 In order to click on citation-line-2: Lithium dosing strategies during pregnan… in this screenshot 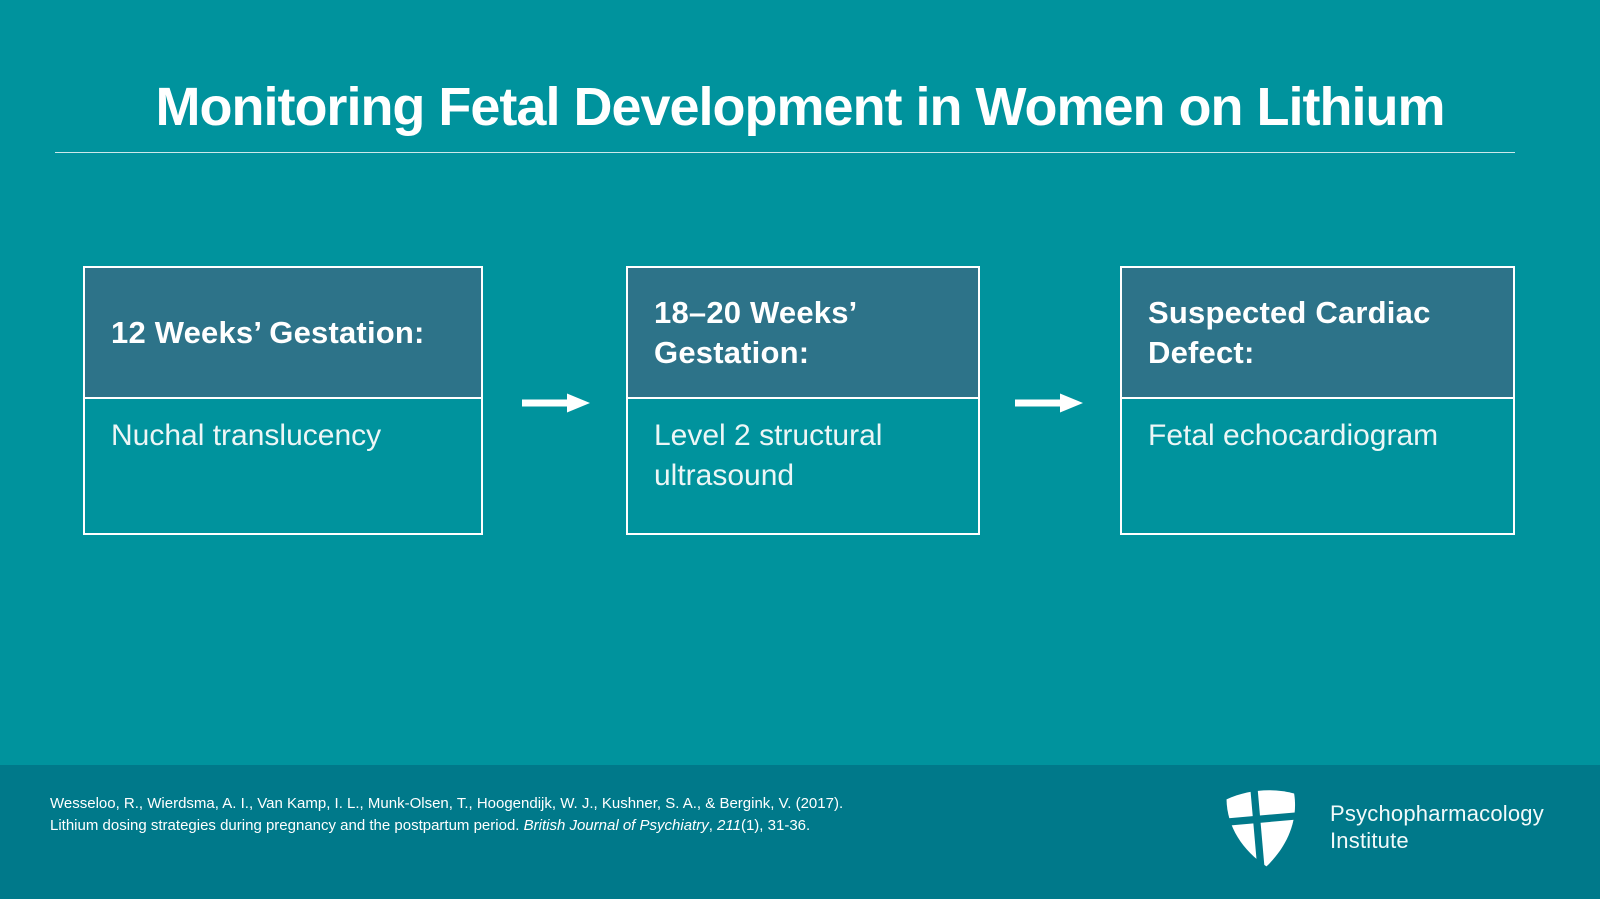, I will do `click(446, 826)`.